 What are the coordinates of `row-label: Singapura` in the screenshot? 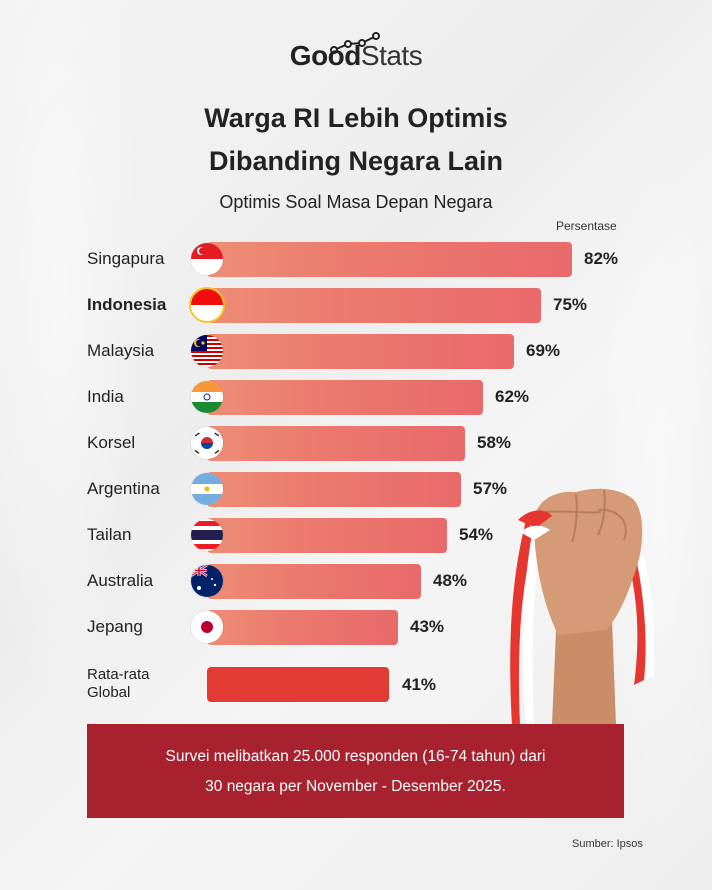 It's located at (126, 258).